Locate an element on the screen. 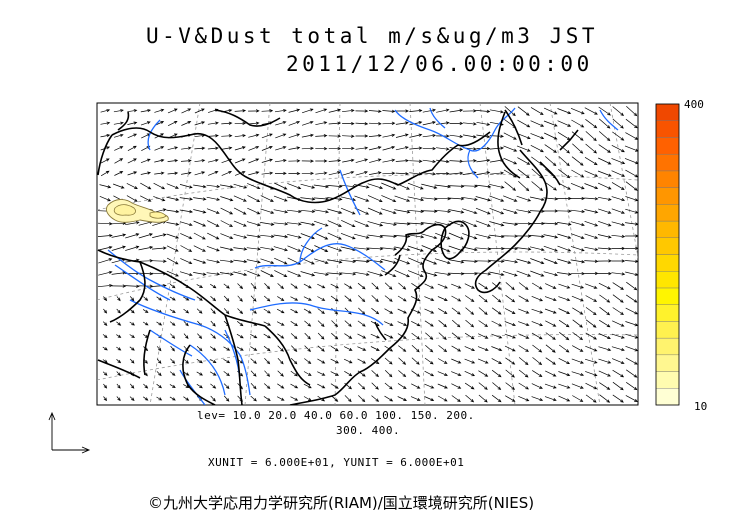 This screenshot has height=532, width=752. contour-levels-line2: 300. 400. is located at coordinates (368, 430).